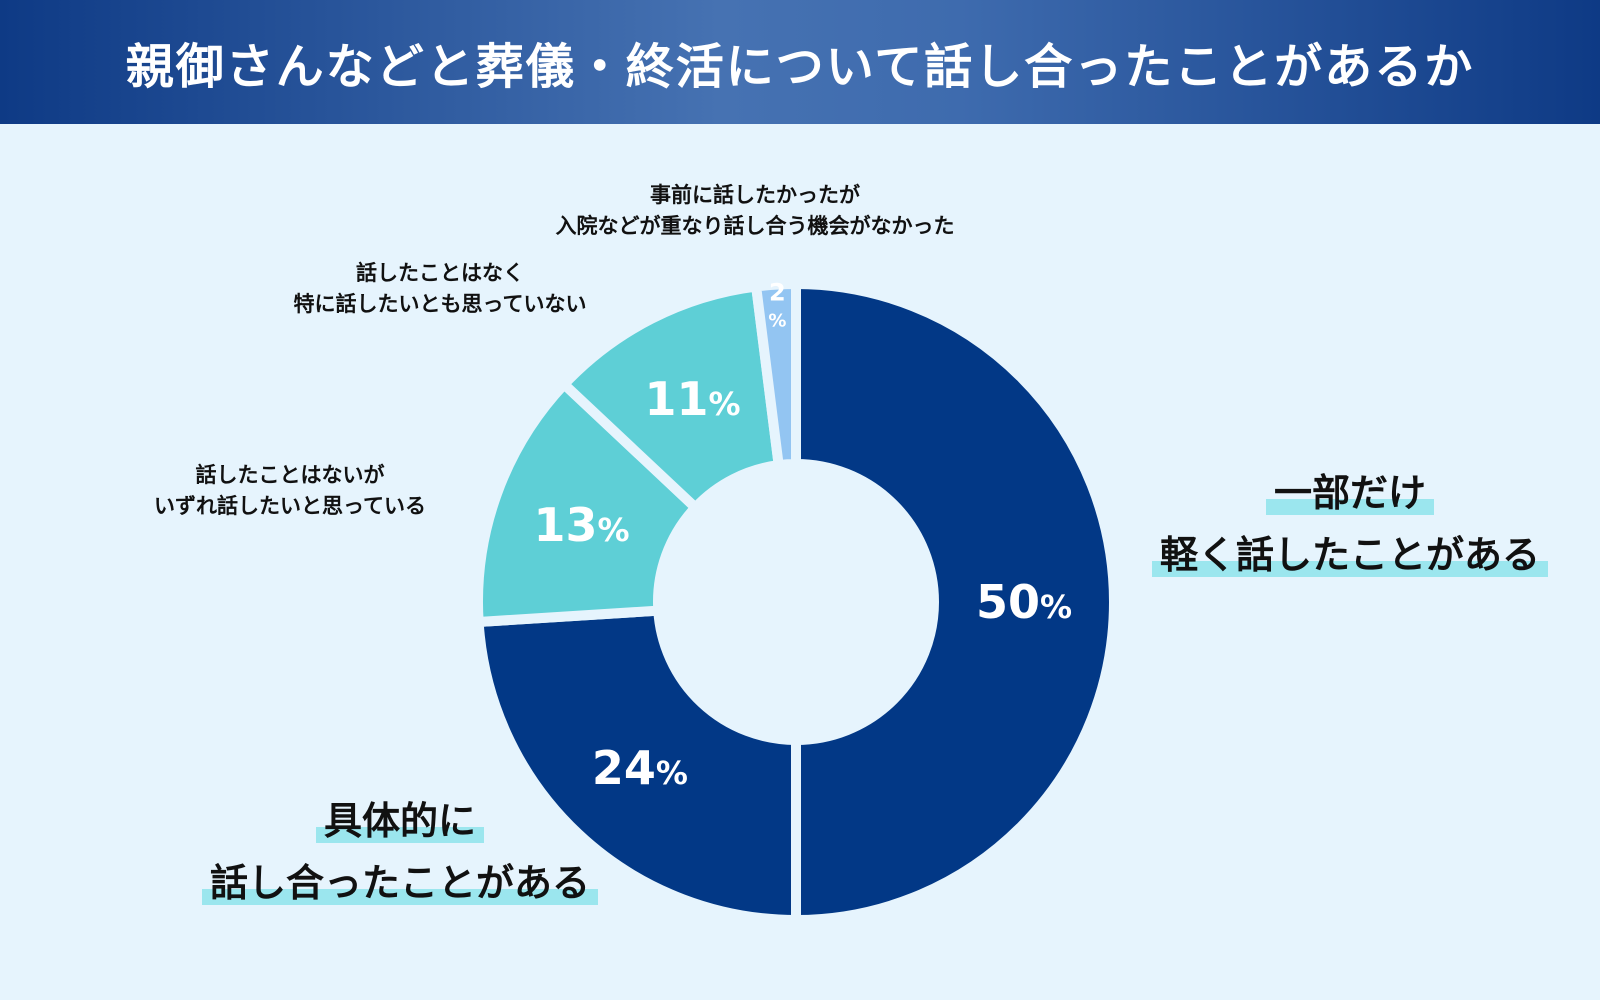 The width and height of the screenshot is (1600, 1000). I want to click on label-slice-0-line-2: 軽く話したことがある, so click(1349, 555).